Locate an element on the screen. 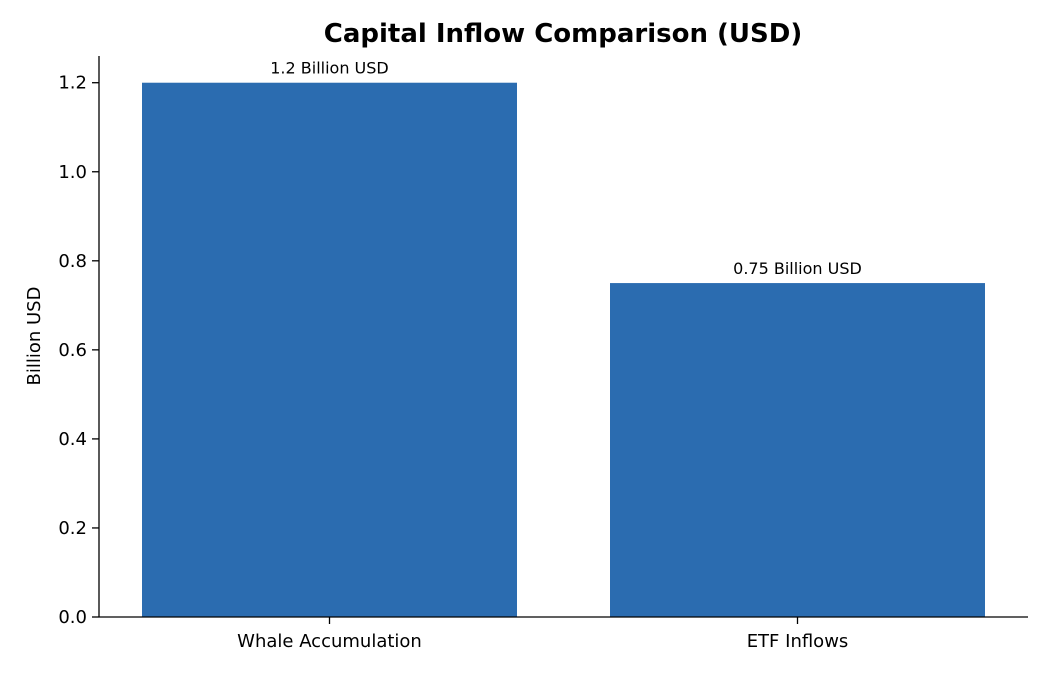  data-label-2: 0.75 Billion USD is located at coordinates (797, 268).